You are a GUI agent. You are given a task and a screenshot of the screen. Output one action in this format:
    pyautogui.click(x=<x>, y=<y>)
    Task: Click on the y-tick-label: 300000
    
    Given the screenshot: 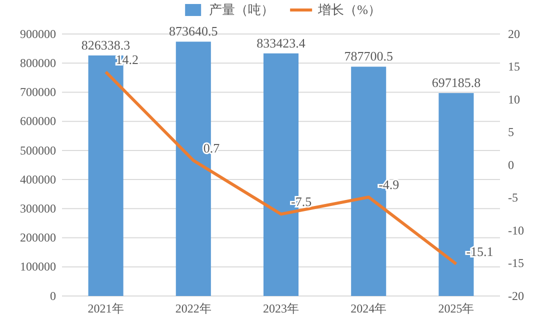 What is the action you would take?
    pyautogui.click(x=38, y=209)
    